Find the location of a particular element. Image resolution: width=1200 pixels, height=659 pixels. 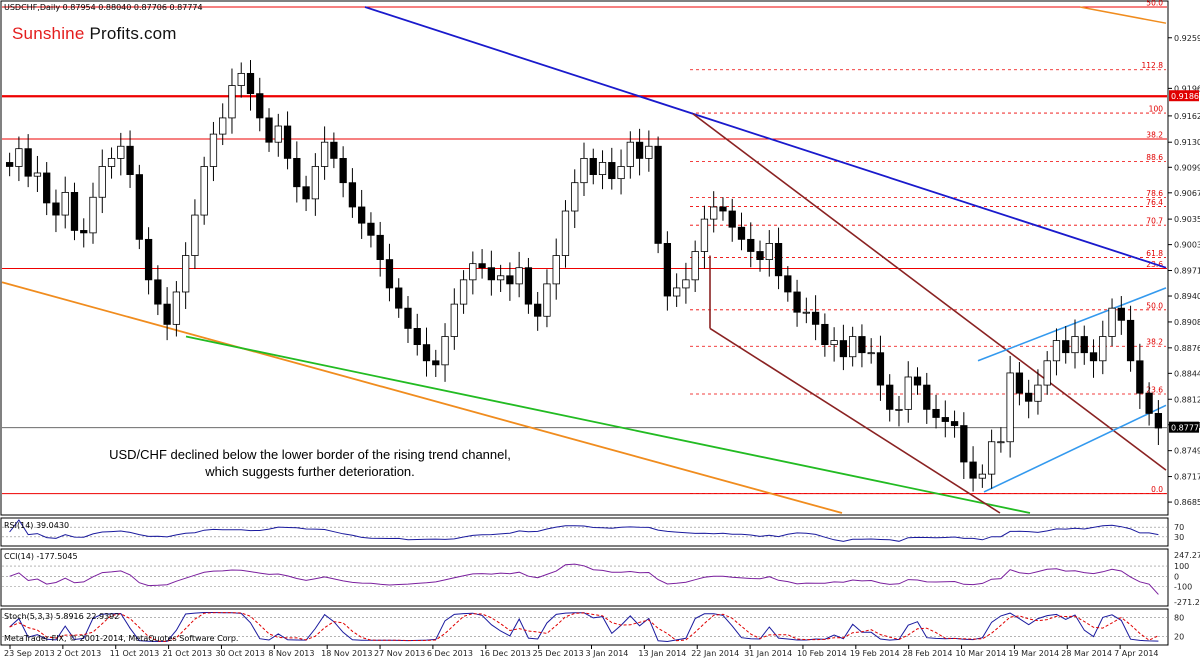

fib-level-label: 38.2 is located at coordinates (1154, 342).